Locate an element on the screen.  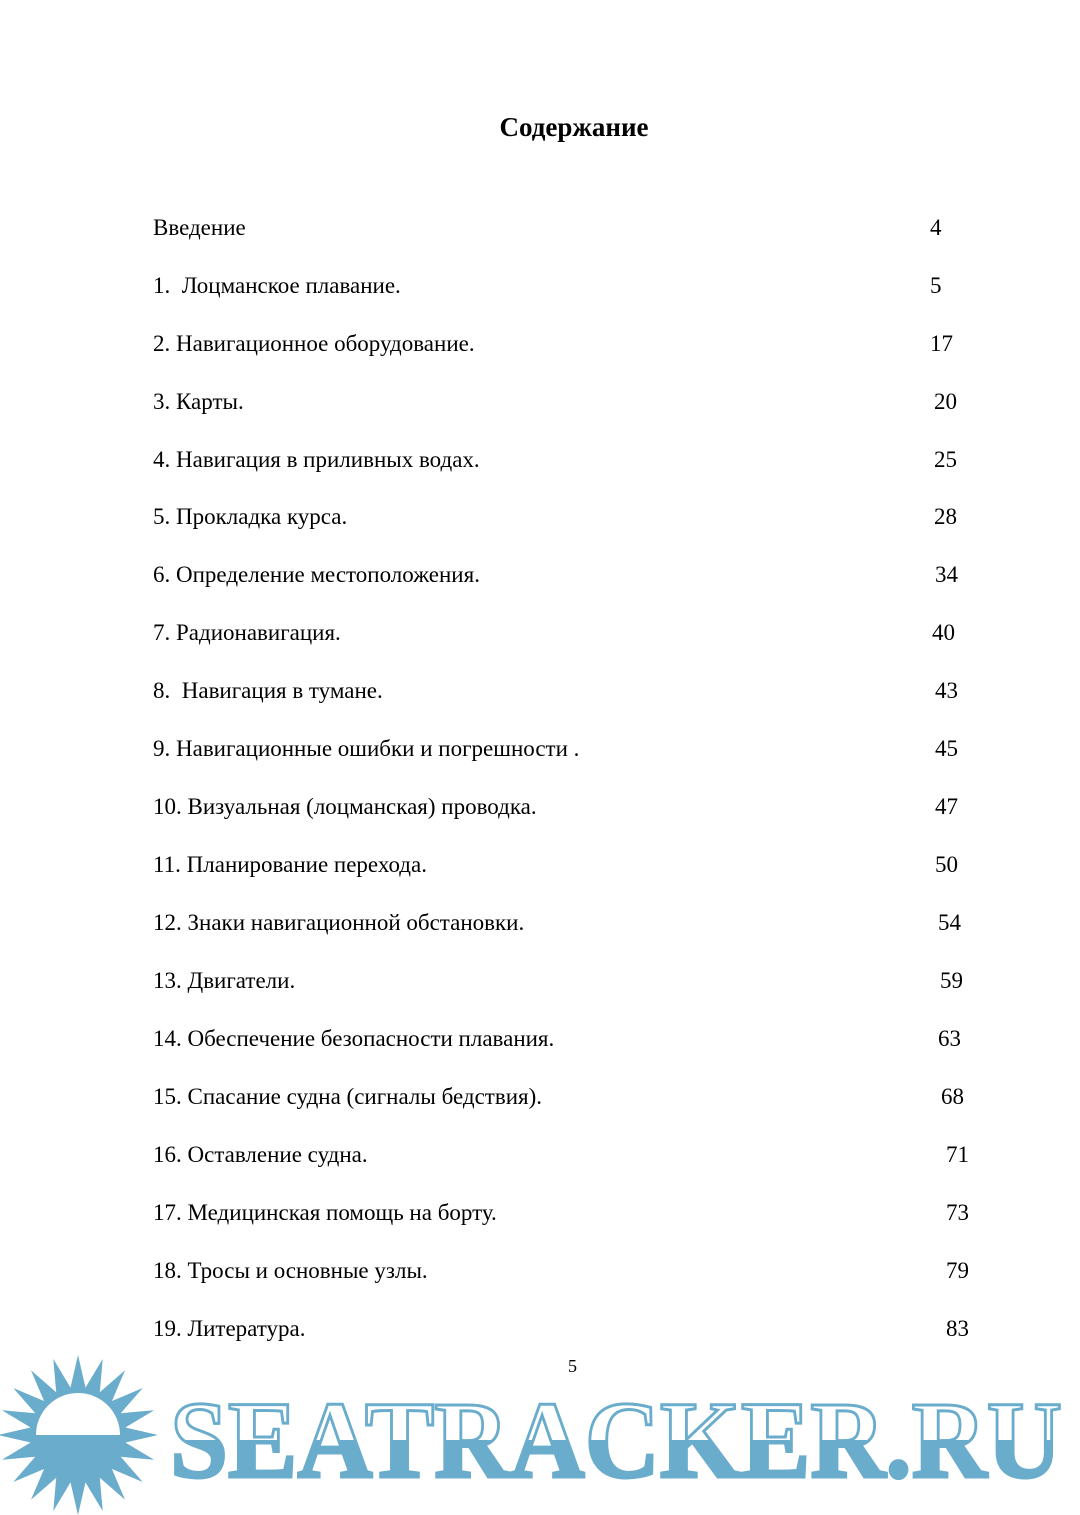
toc-entry: 11. Планирование перехода. 50 is located at coordinates (583, 865).